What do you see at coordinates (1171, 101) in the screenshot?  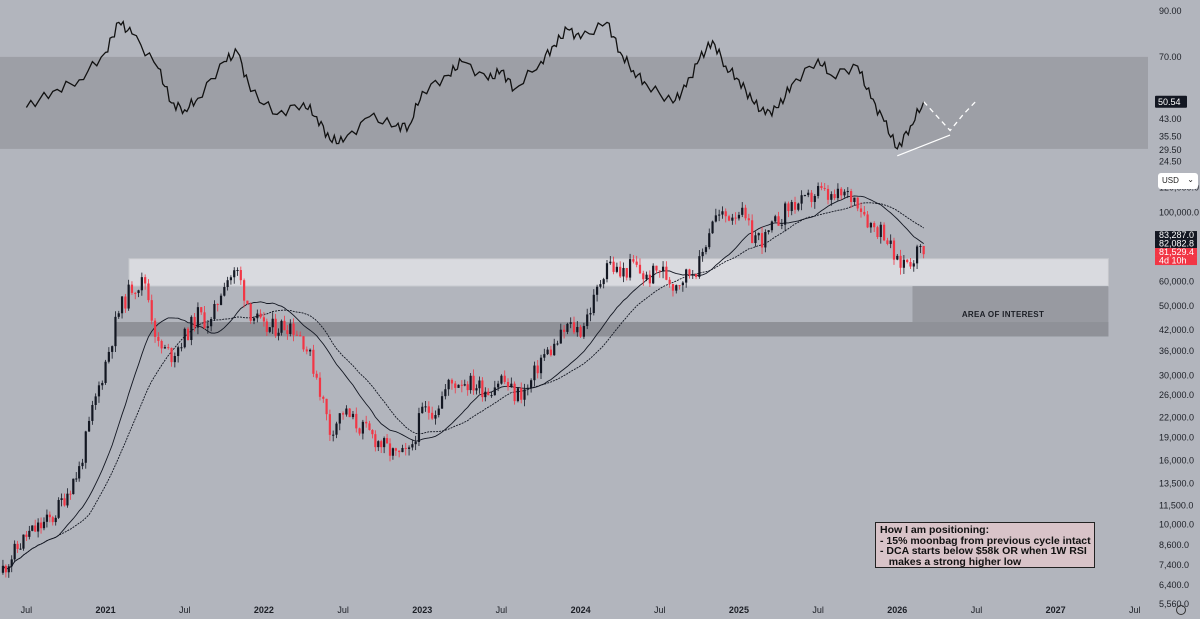 I see `rsi-current-value-tag: 50.54` at bounding box center [1171, 101].